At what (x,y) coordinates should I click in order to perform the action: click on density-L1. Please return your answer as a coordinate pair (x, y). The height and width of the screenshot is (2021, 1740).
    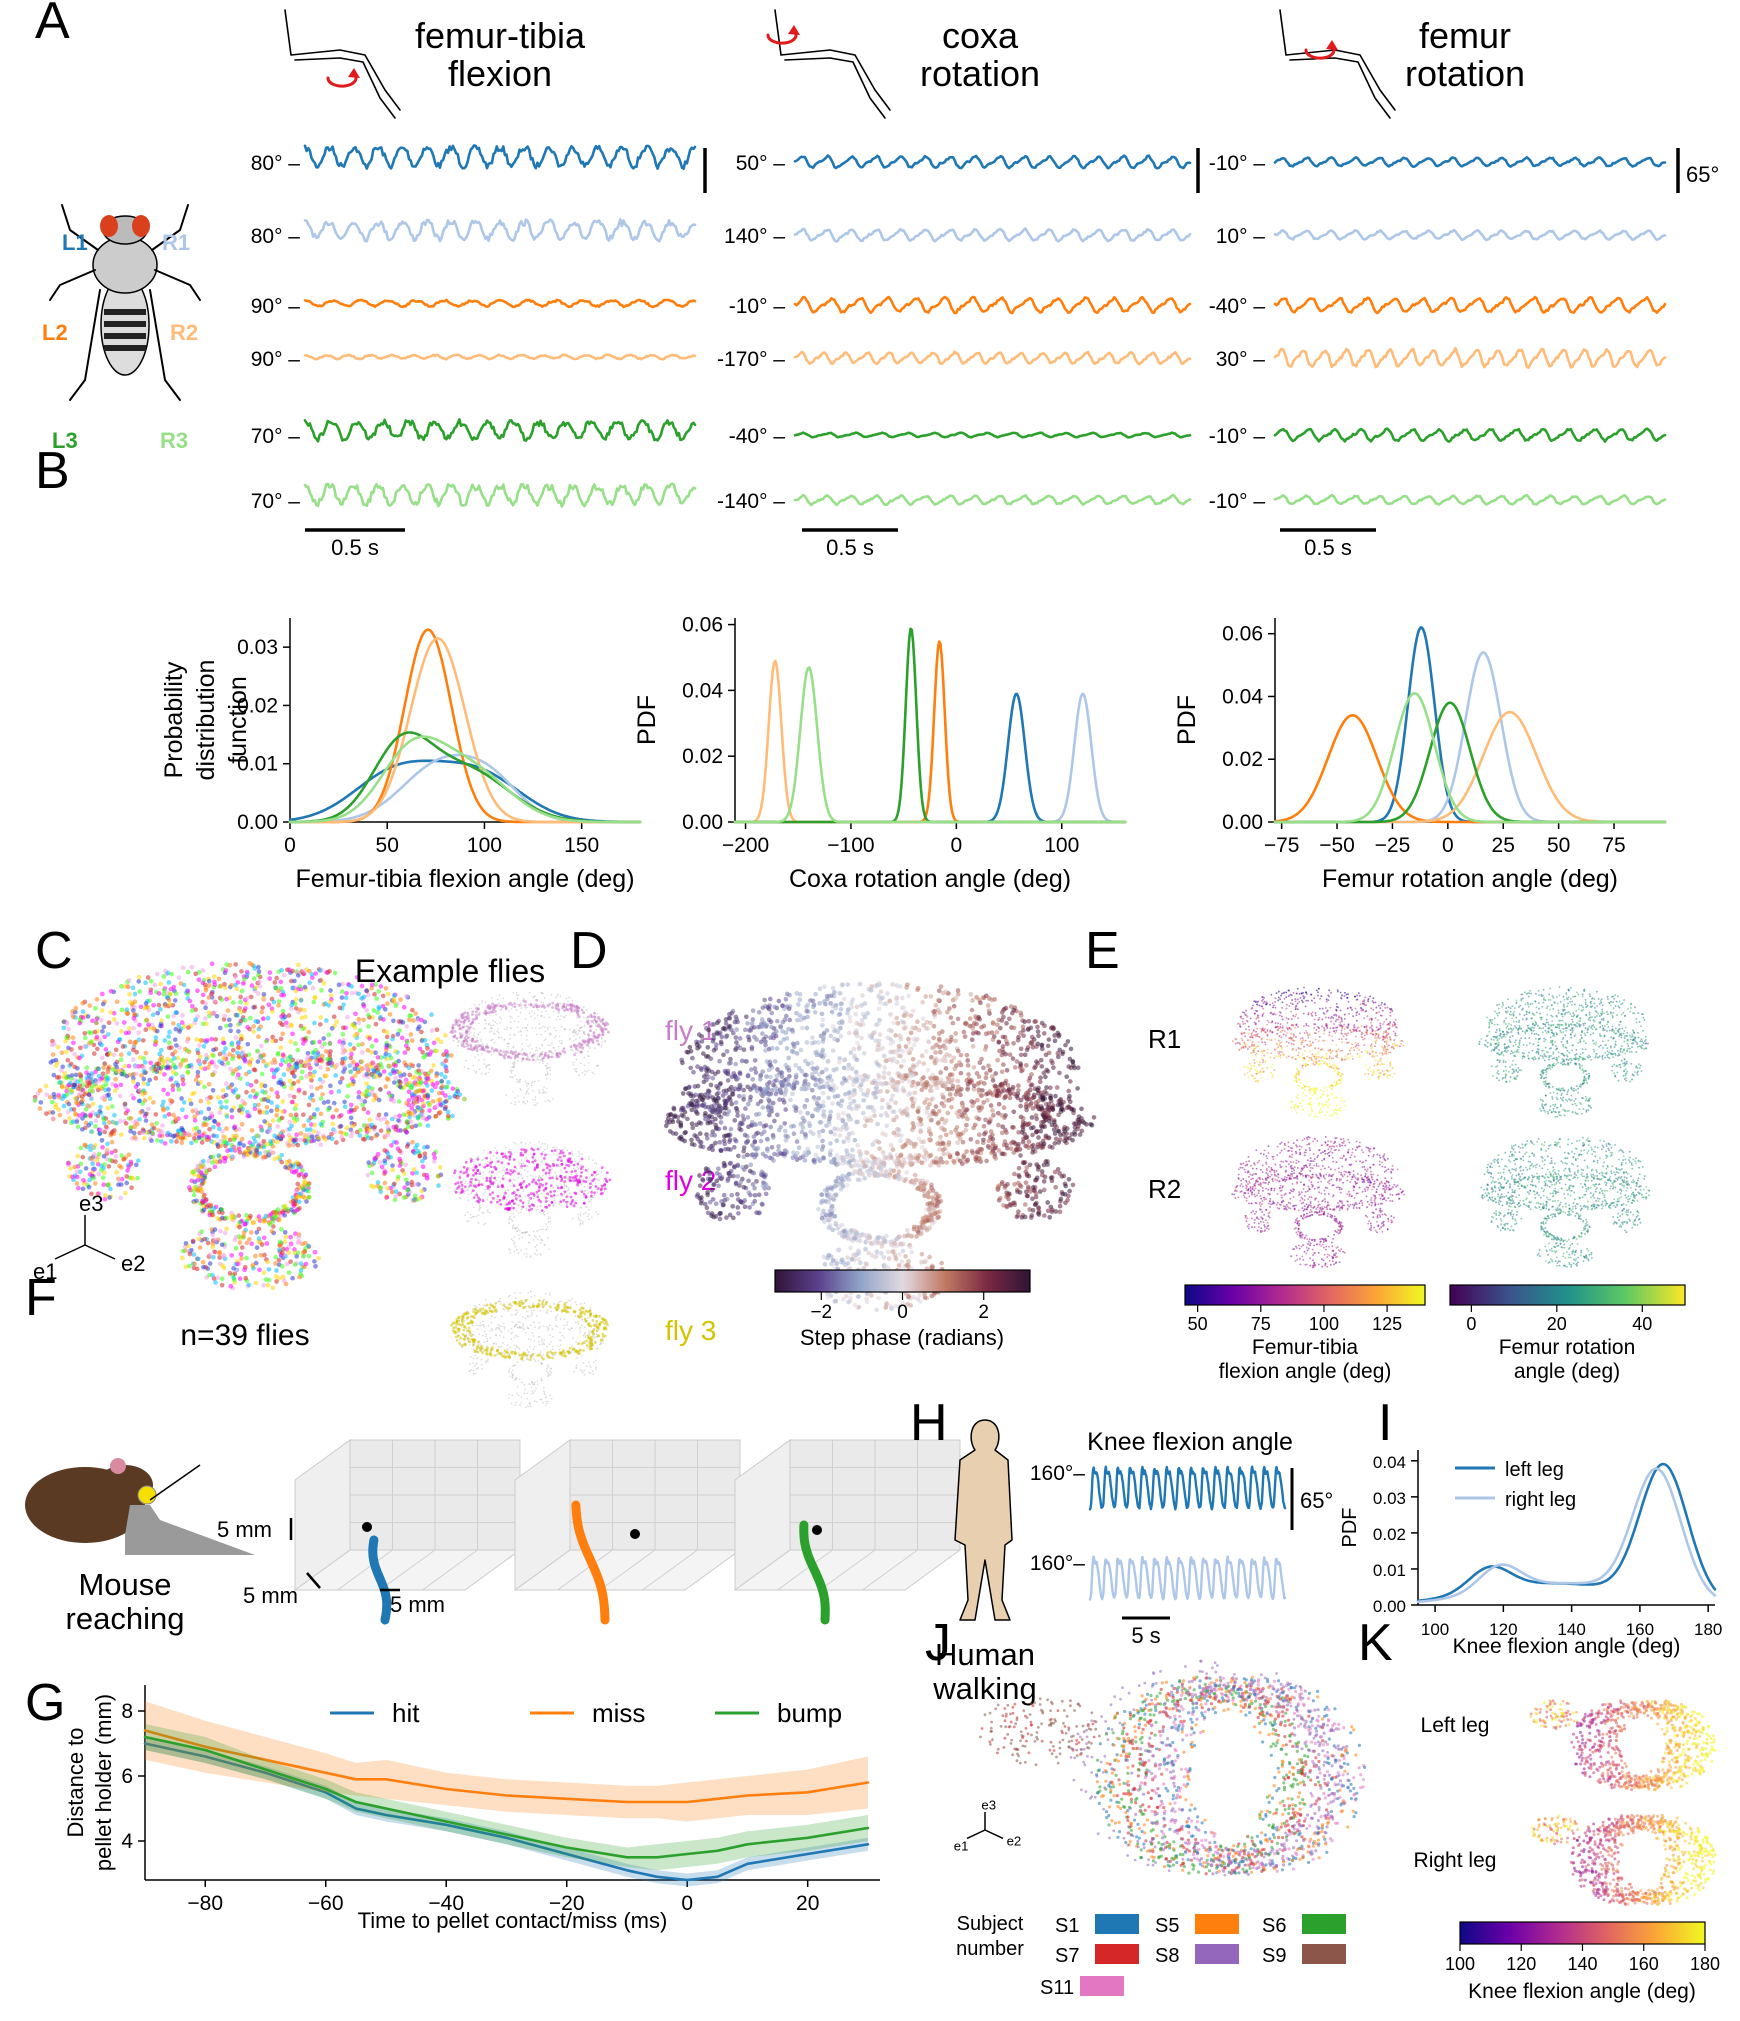
    Looking at the image, I should click on (1470, 725).